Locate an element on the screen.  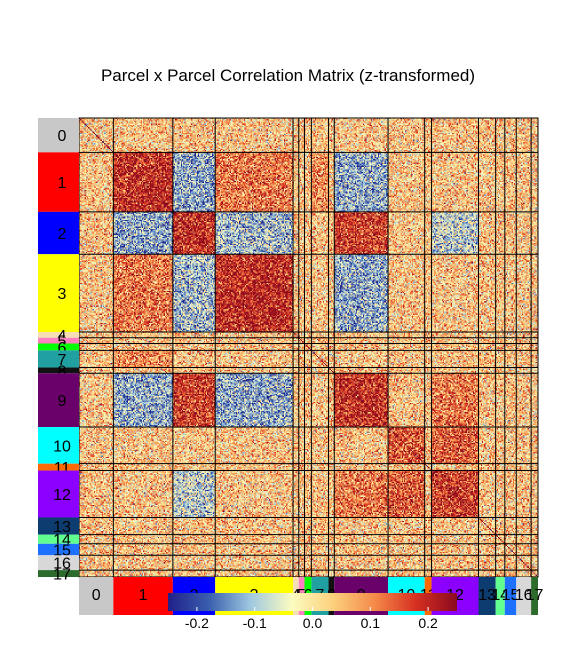
row-parcel-label: 3 is located at coordinates (62, 294).